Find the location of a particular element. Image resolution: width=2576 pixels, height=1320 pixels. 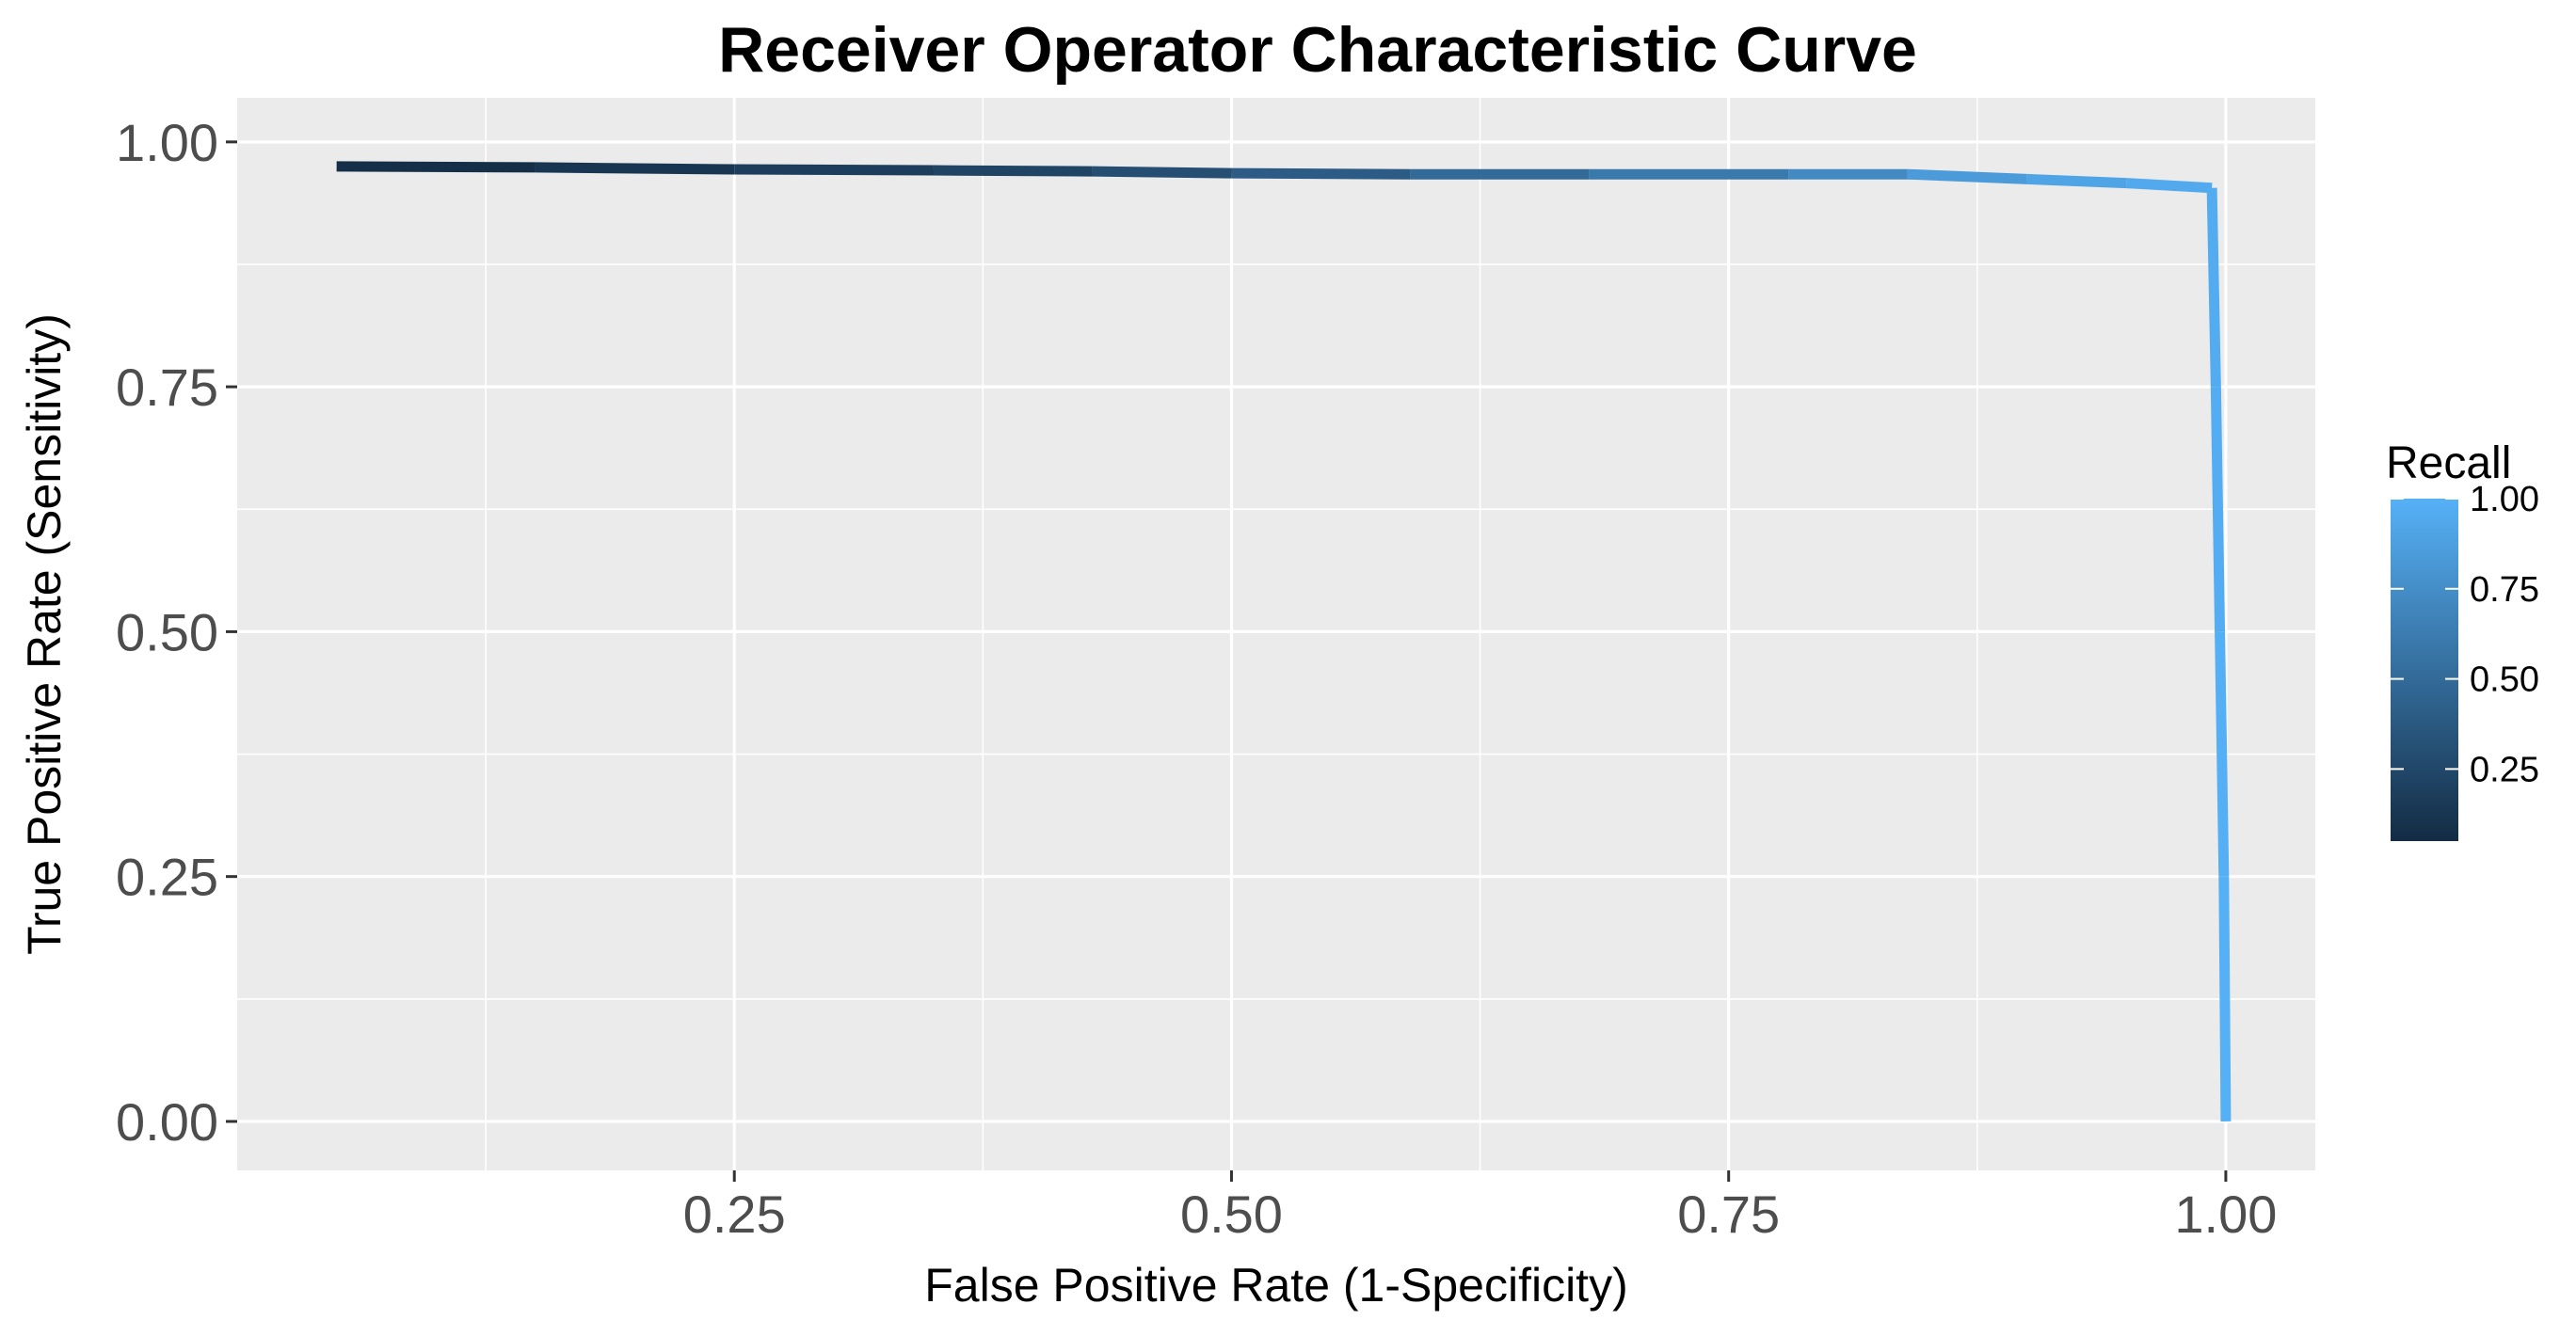

y-tick-label: 0.50 is located at coordinates (167, 632).